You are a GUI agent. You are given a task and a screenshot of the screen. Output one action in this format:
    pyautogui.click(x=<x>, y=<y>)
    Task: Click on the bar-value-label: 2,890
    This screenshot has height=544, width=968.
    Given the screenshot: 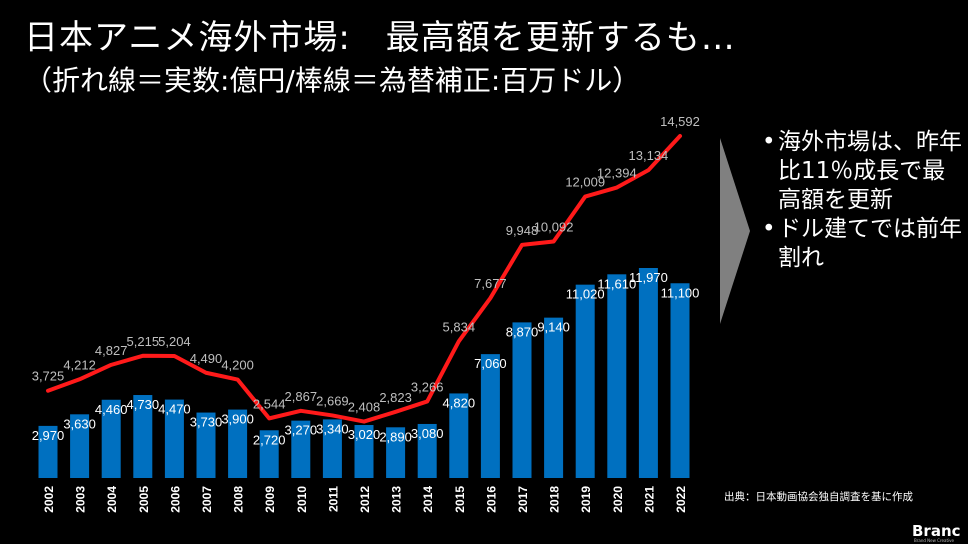 What is the action you would take?
    pyautogui.click(x=395, y=436)
    